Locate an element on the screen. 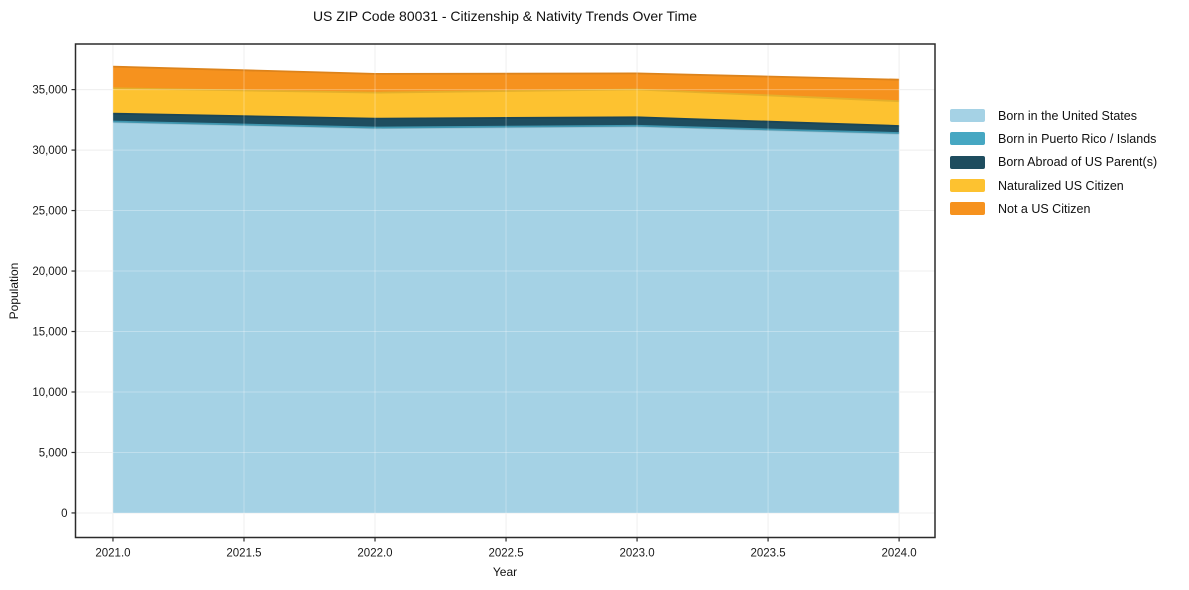 The height and width of the screenshot is (590, 1189). area-born-abroad-of-us-parent-s- is located at coordinates (506, 123).